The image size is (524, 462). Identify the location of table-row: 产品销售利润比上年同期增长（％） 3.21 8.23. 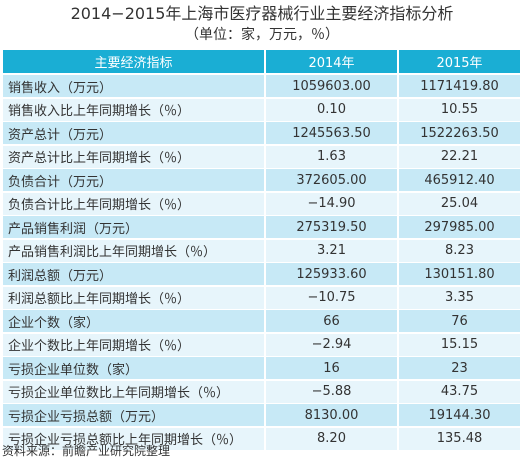
(261, 250).